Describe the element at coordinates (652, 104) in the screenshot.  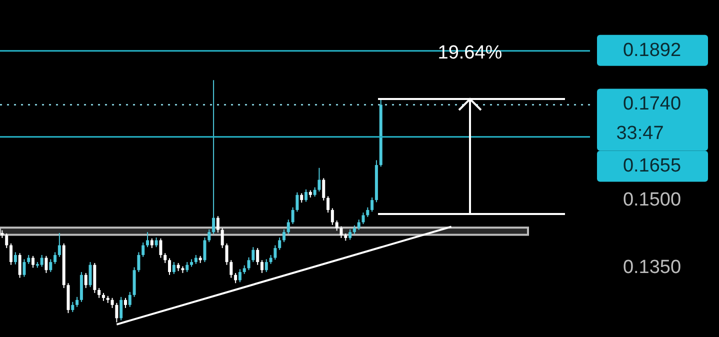
I see `ref-line-label: 0.1740` at that location.